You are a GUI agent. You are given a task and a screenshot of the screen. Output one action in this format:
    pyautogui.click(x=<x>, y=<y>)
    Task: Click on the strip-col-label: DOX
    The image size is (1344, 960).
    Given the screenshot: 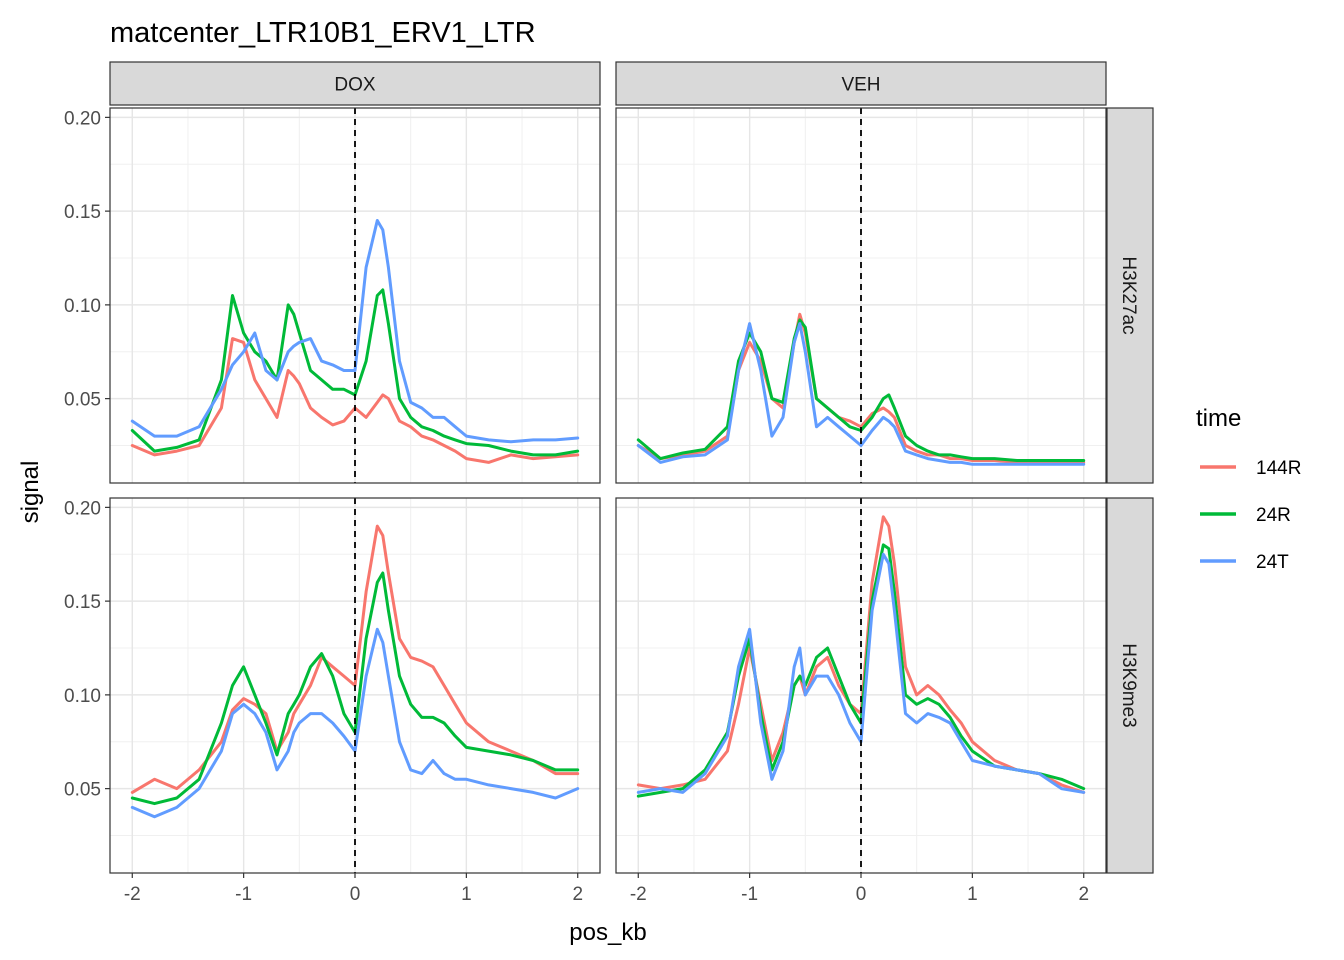 What is the action you would take?
    pyautogui.click(x=355, y=85)
    